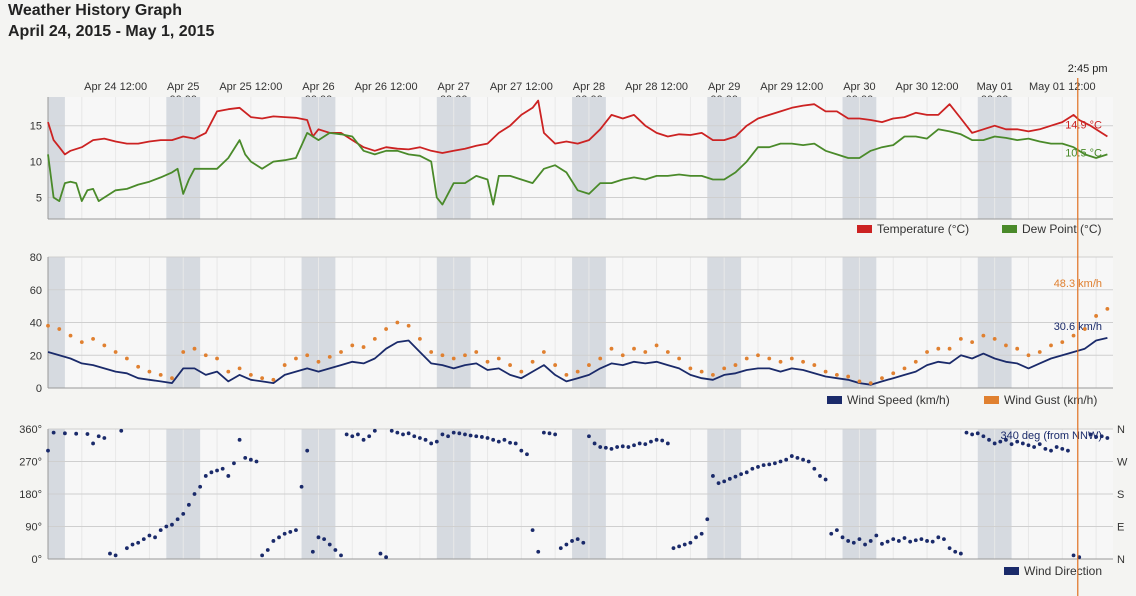 The height and width of the screenshot is (596, 1136). Describe the element at coordinates (1050, 400) in the screenshot. I see `legend-label: Wind Gust (km/h)` at that location.